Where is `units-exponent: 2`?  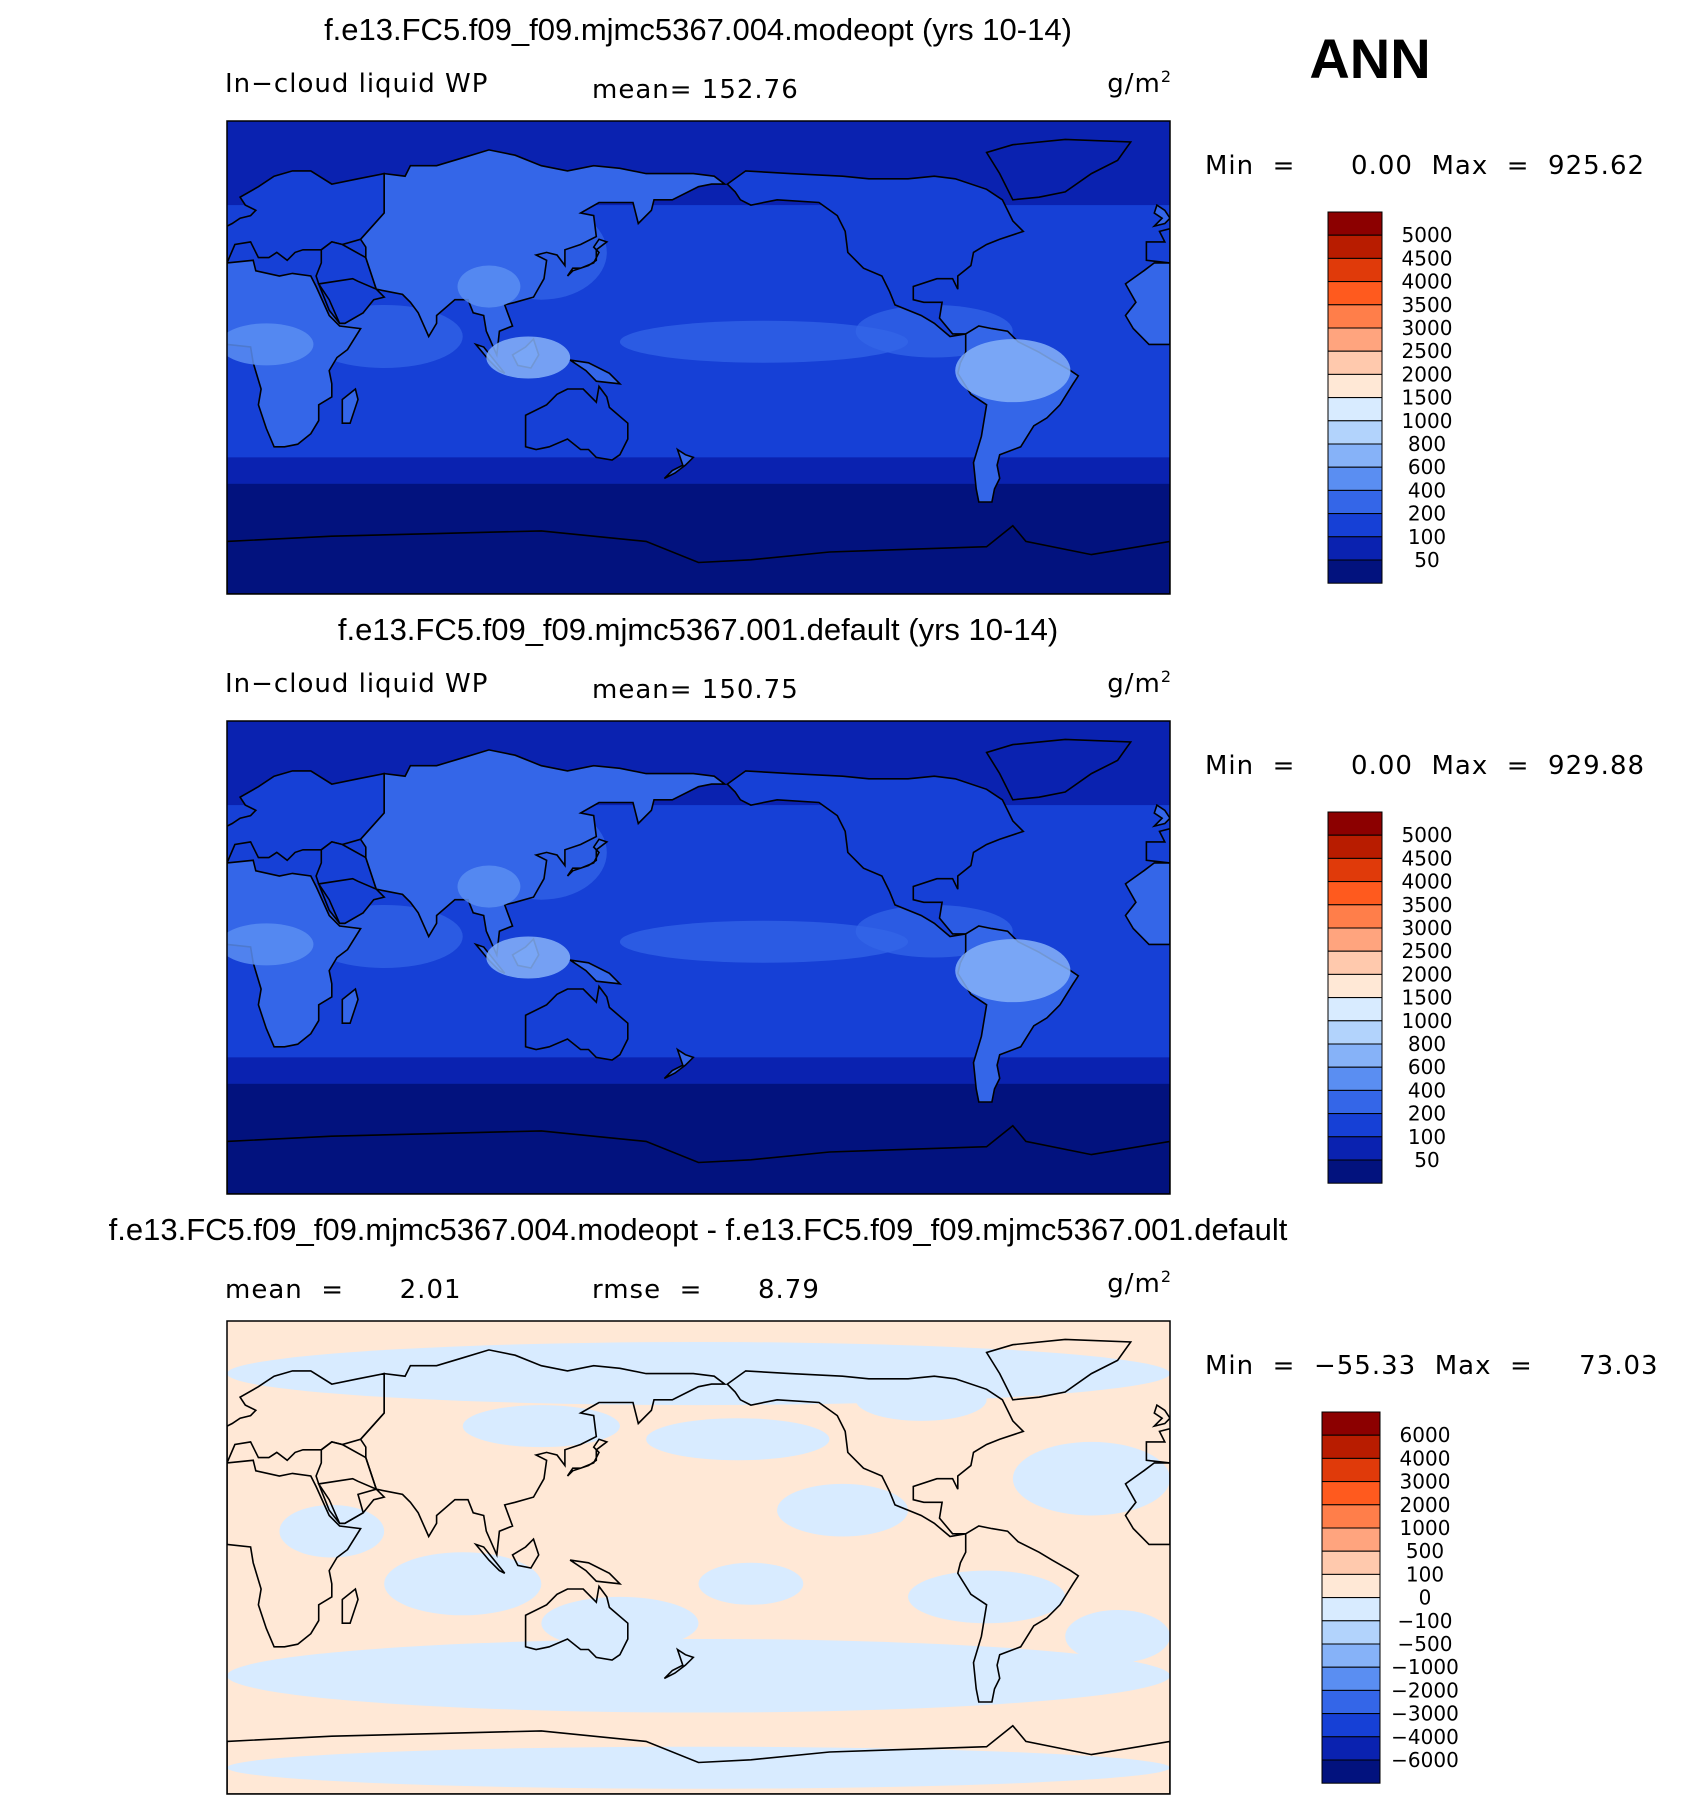 units-exponent: 2 is located at coordinates (1166, 676).